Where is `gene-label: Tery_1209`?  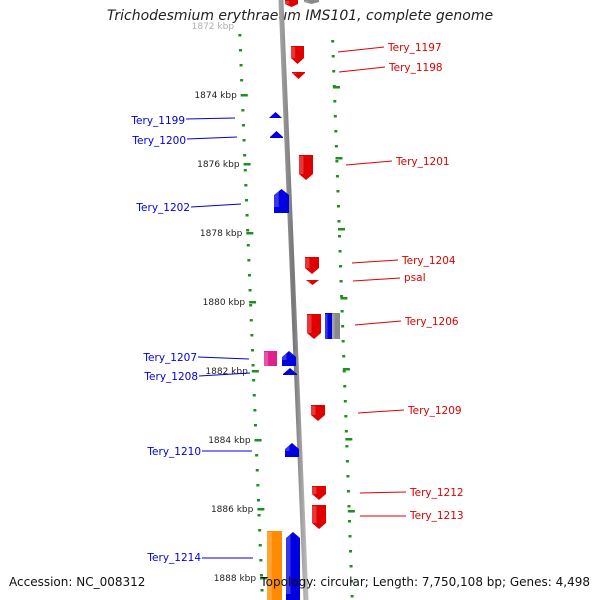 gene-label: Tery_1209 is located at coordinates (434, 411).